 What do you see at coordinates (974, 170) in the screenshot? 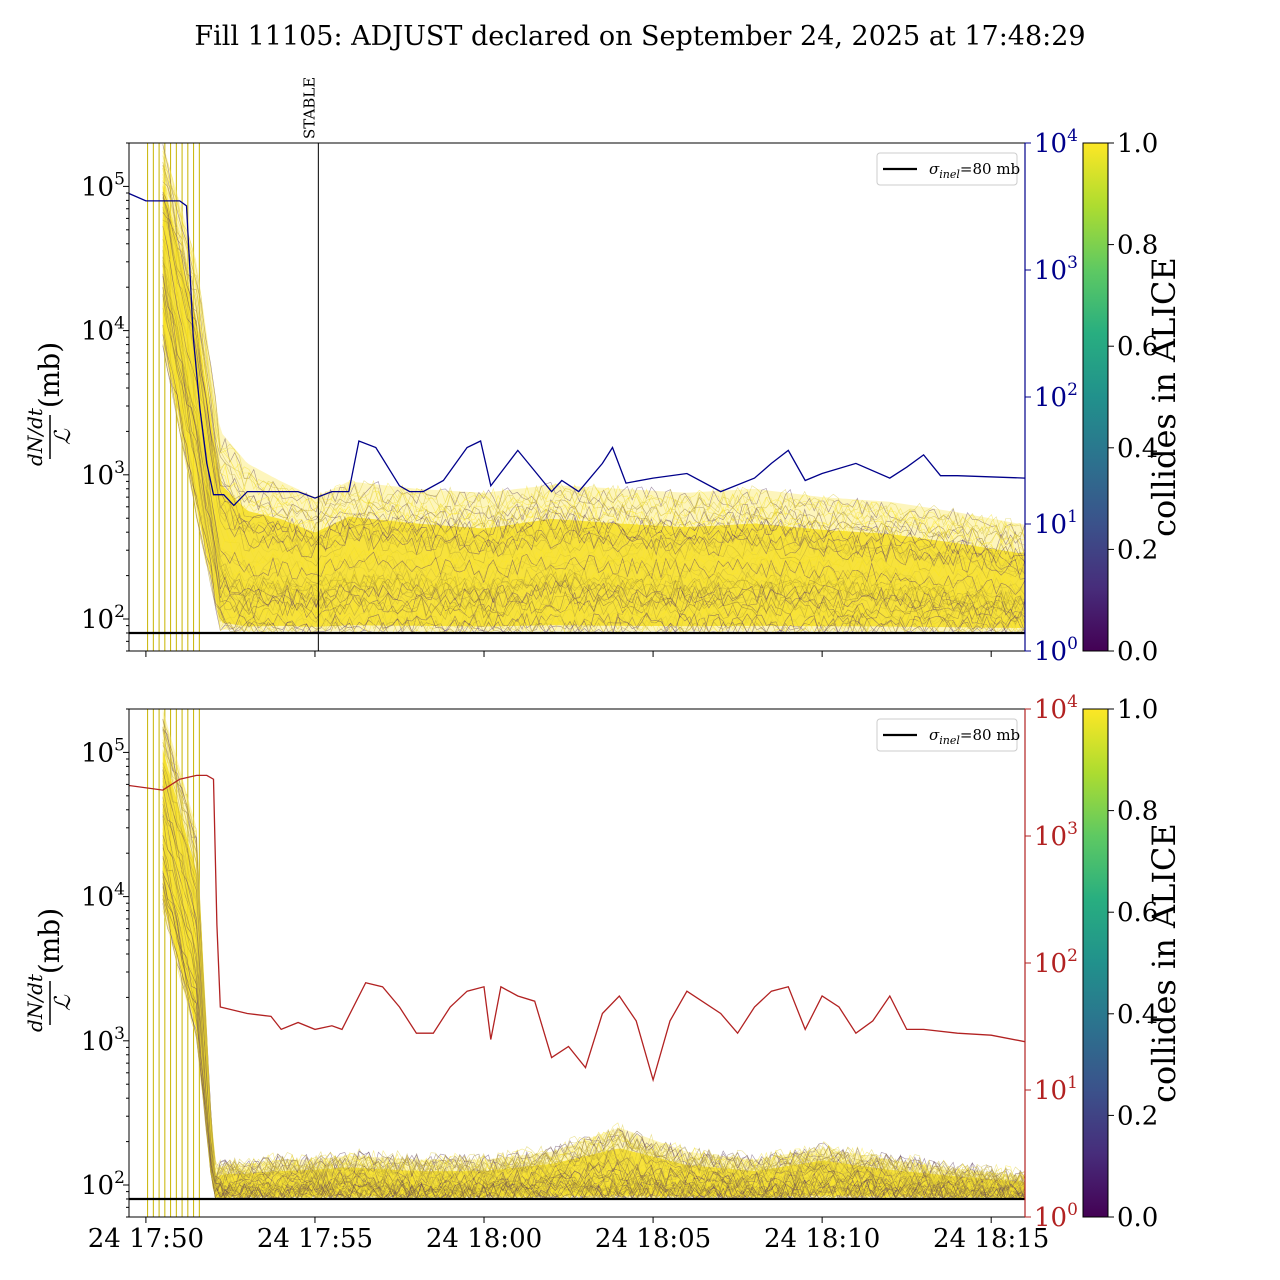
I see `legend-label: σinel=80 mb` at bounding box center [974, 170].